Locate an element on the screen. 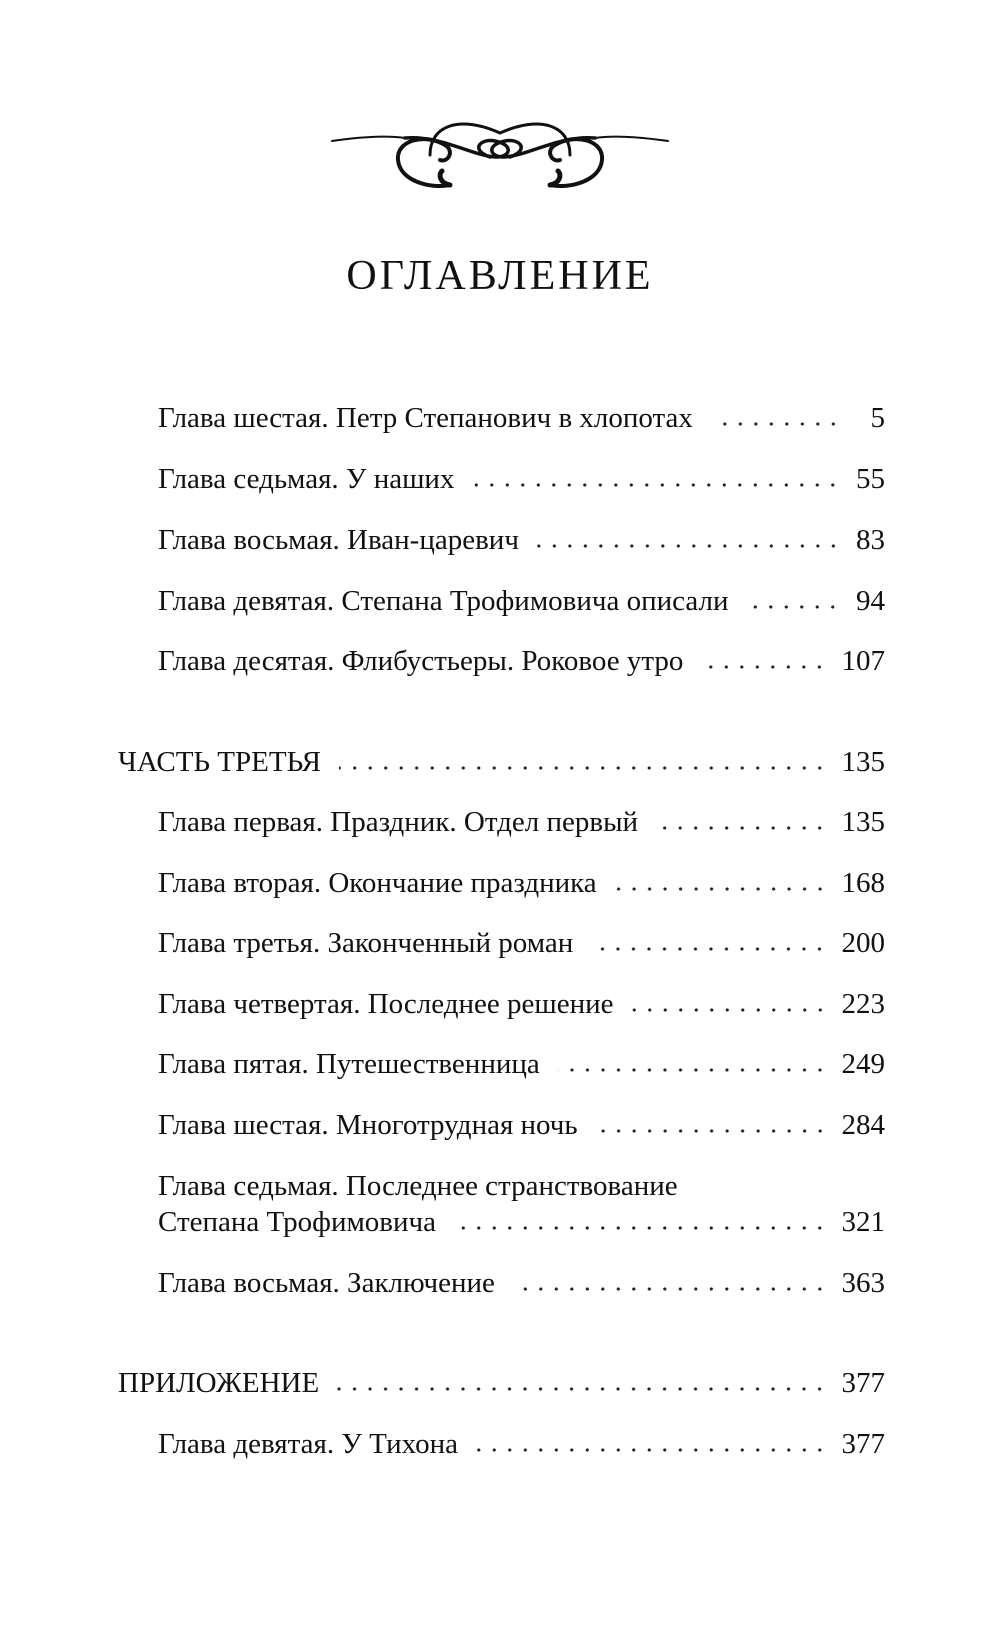 The height and width of the screenshot is (1644, 1000). entry-page: 321 is located at coordinates (863, 1222).